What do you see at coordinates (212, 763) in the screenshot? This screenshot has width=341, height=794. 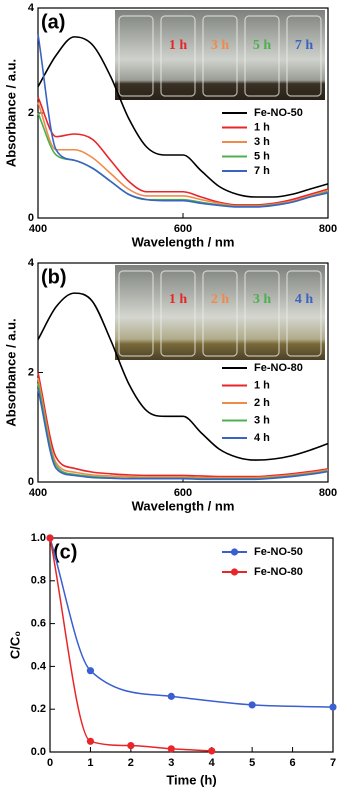 I see `x-tick-label: 4` at bounding box center [212, 763].